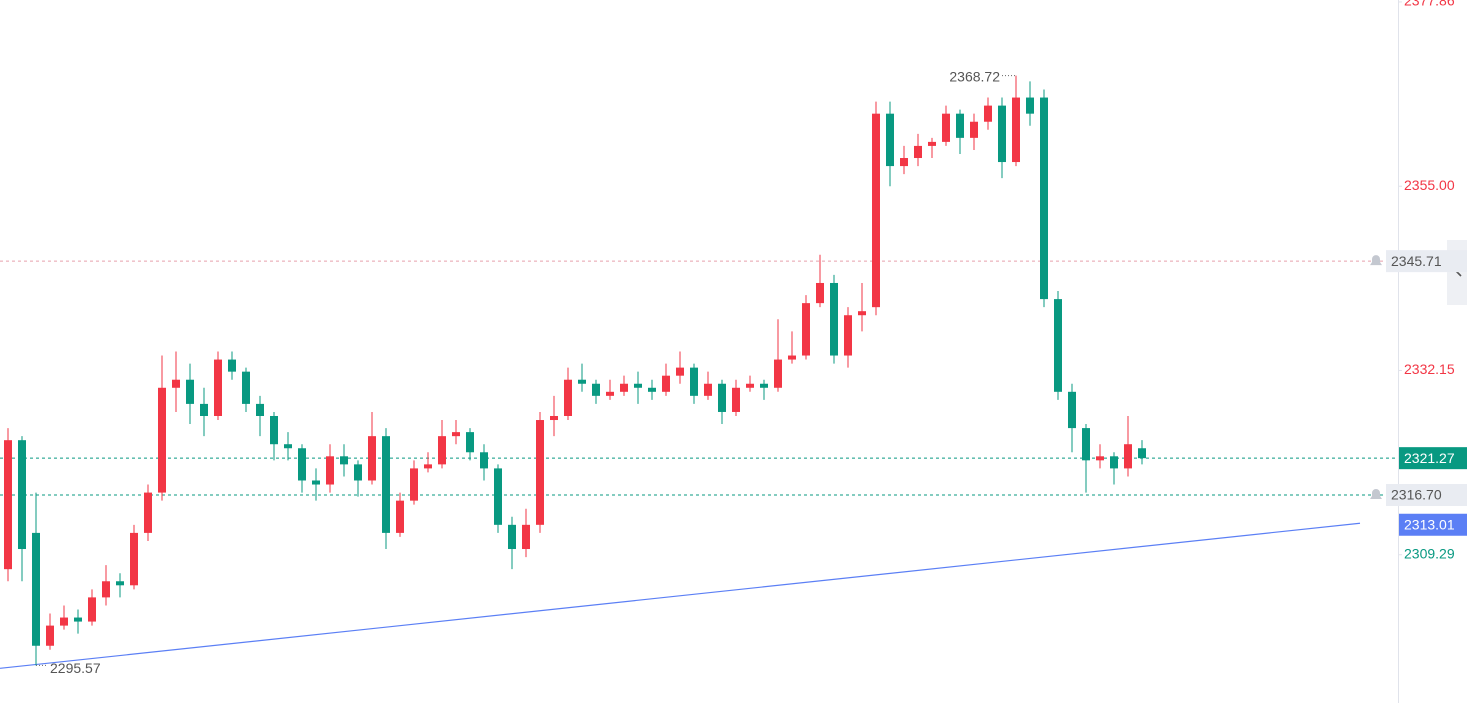 The height and width of the screenshot is (703, 1467). I want to click on y-tick-label: 2309.29, so click(1429, 553).